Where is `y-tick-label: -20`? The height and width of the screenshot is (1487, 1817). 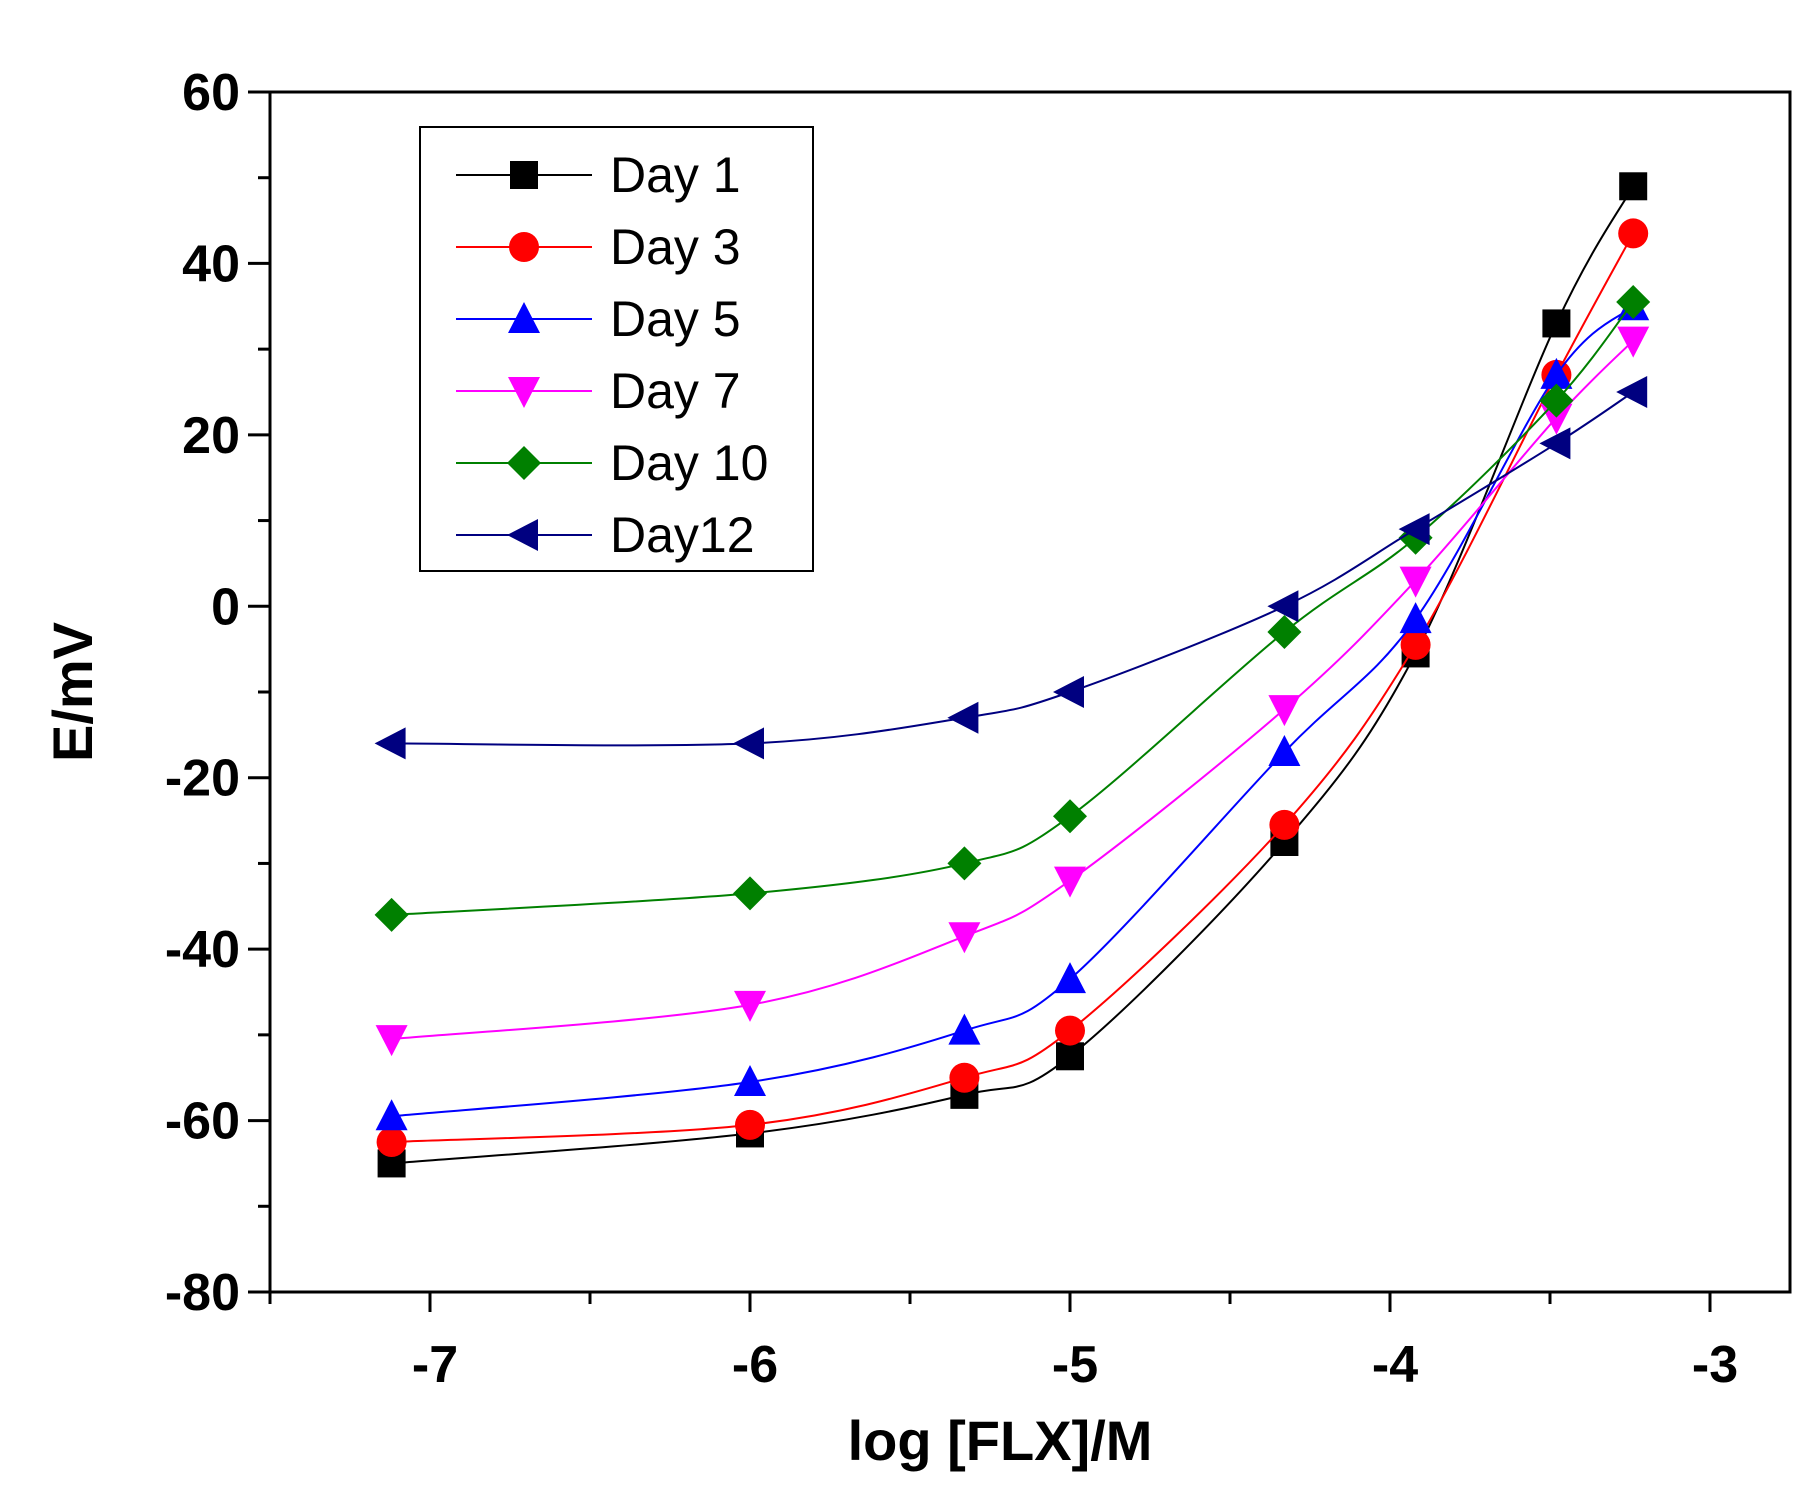 y-tick-label: -20 is located at coordinates (202, 779).